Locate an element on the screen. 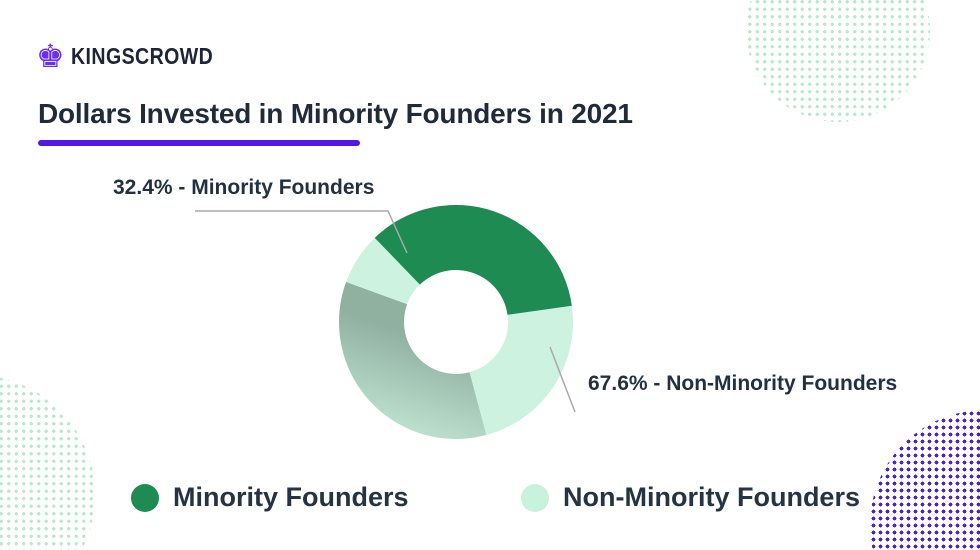 The image size is (980, 550). kingscrowd-logo: ♚ KINGSCROWD is located at coordinates (137, 56).